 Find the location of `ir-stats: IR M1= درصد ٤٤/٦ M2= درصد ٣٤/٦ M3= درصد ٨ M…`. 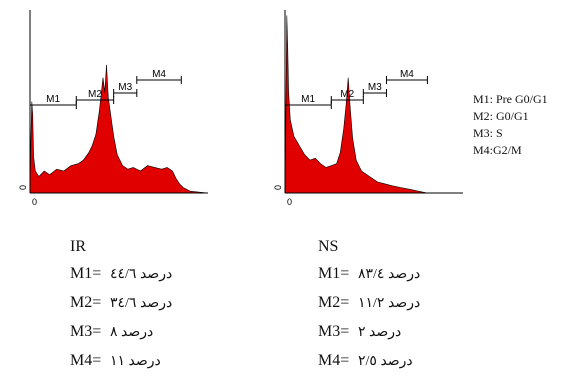

ir-stats: IR M1= درصد ٤٤/٦ M2= درصد ٣٤/٦ M3= درصد ٨ M… is located at coordinates (121, 305).